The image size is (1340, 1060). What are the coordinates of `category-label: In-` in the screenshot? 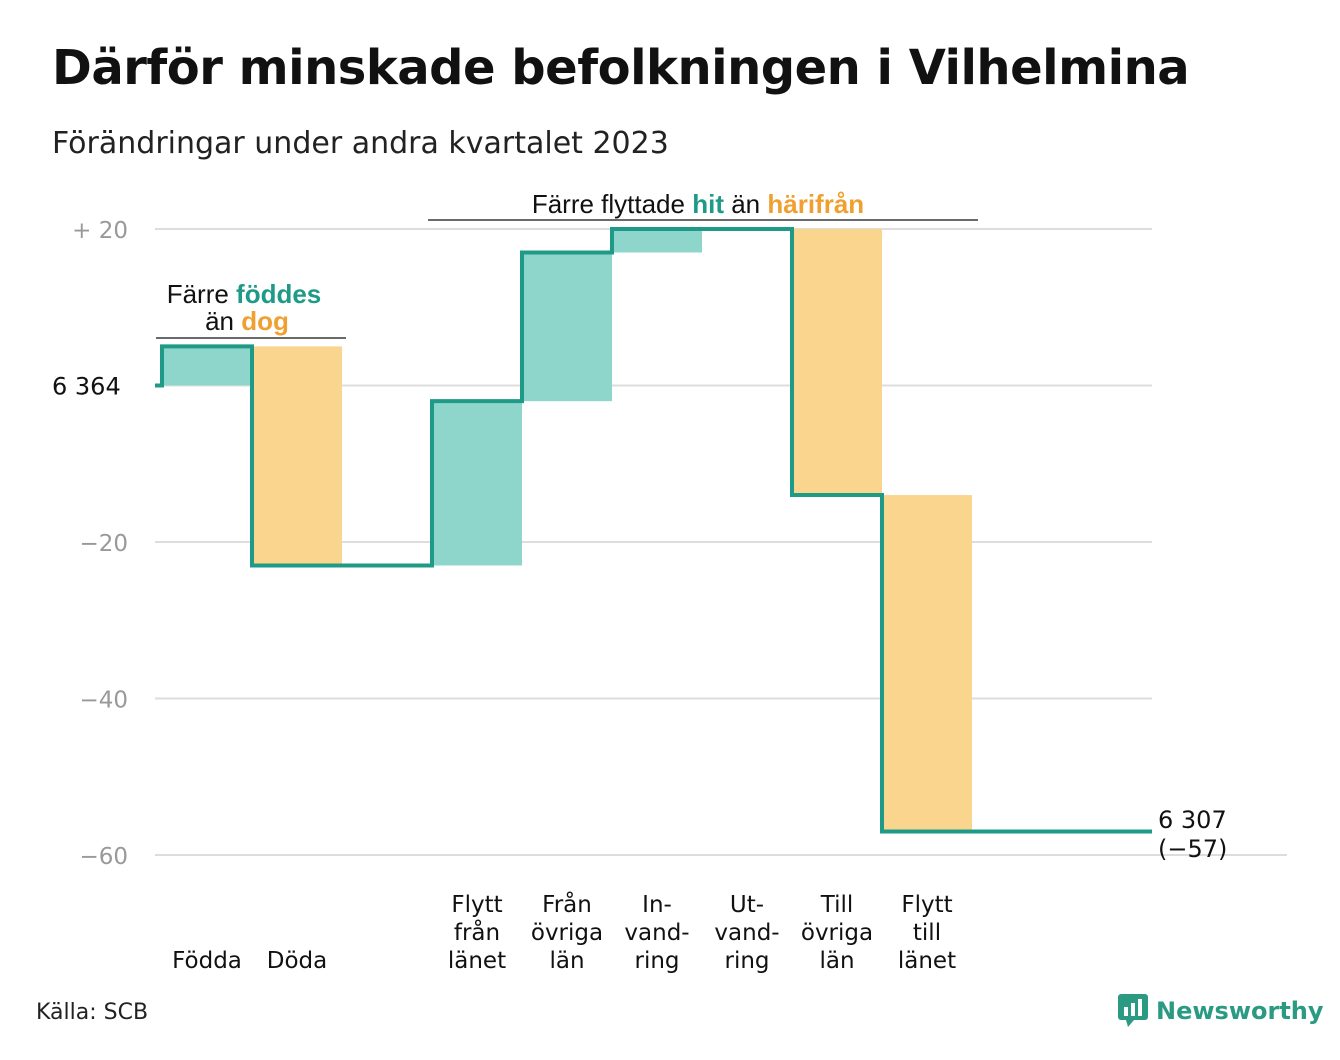 It's located at (657, 905).